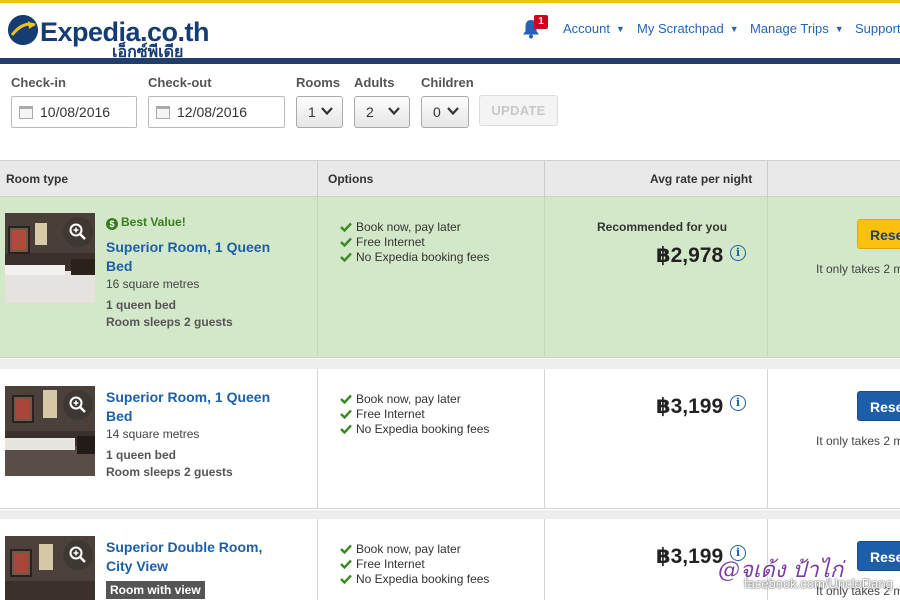 Image resolution: width=900 pixels, height=600 pixels. I want to click on room-title-link: Superior Double Room, City View, so click(184, 556).